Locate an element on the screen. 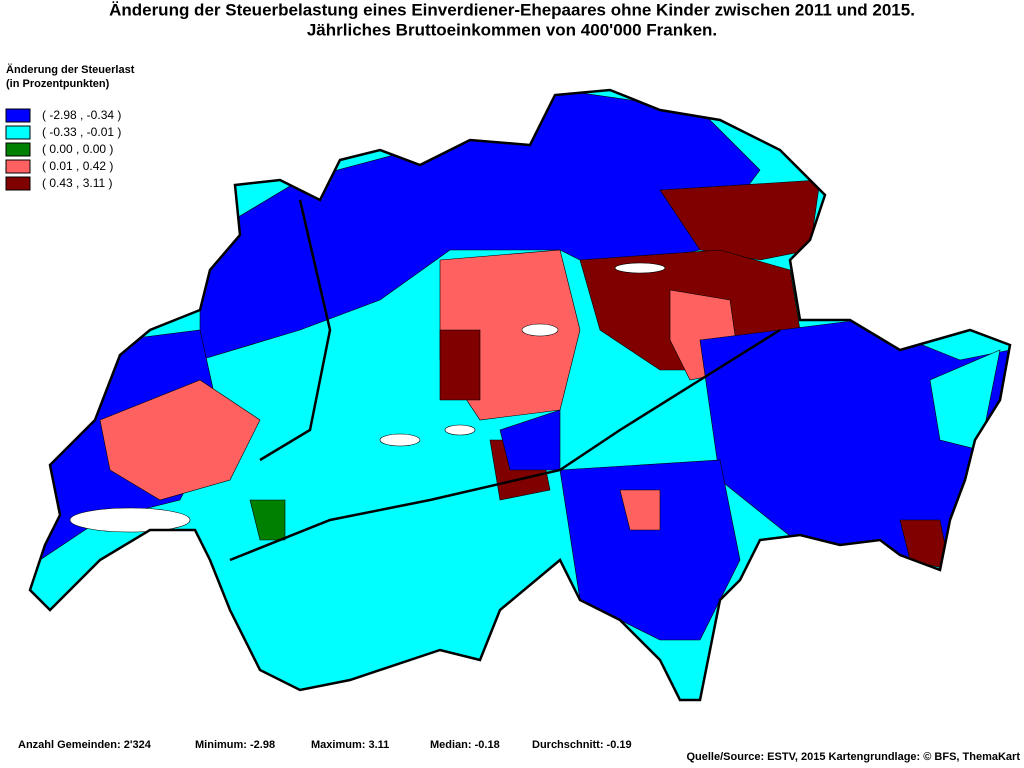  footer-stat: Median: -0.18 is located at coordinates (465, 745).